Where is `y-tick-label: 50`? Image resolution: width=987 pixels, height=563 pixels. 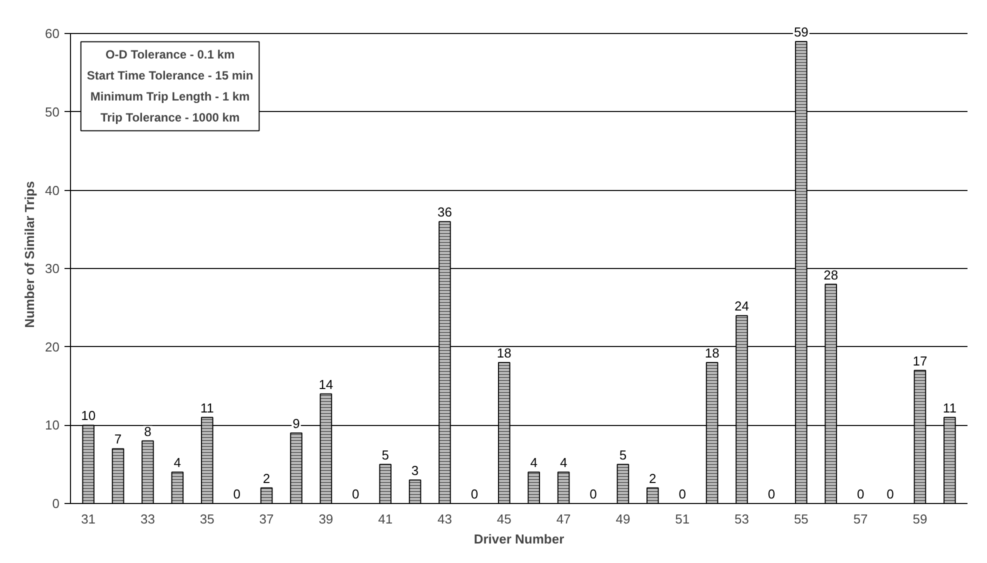 y-tick-label: 50 is located at coordinates (52, 112).